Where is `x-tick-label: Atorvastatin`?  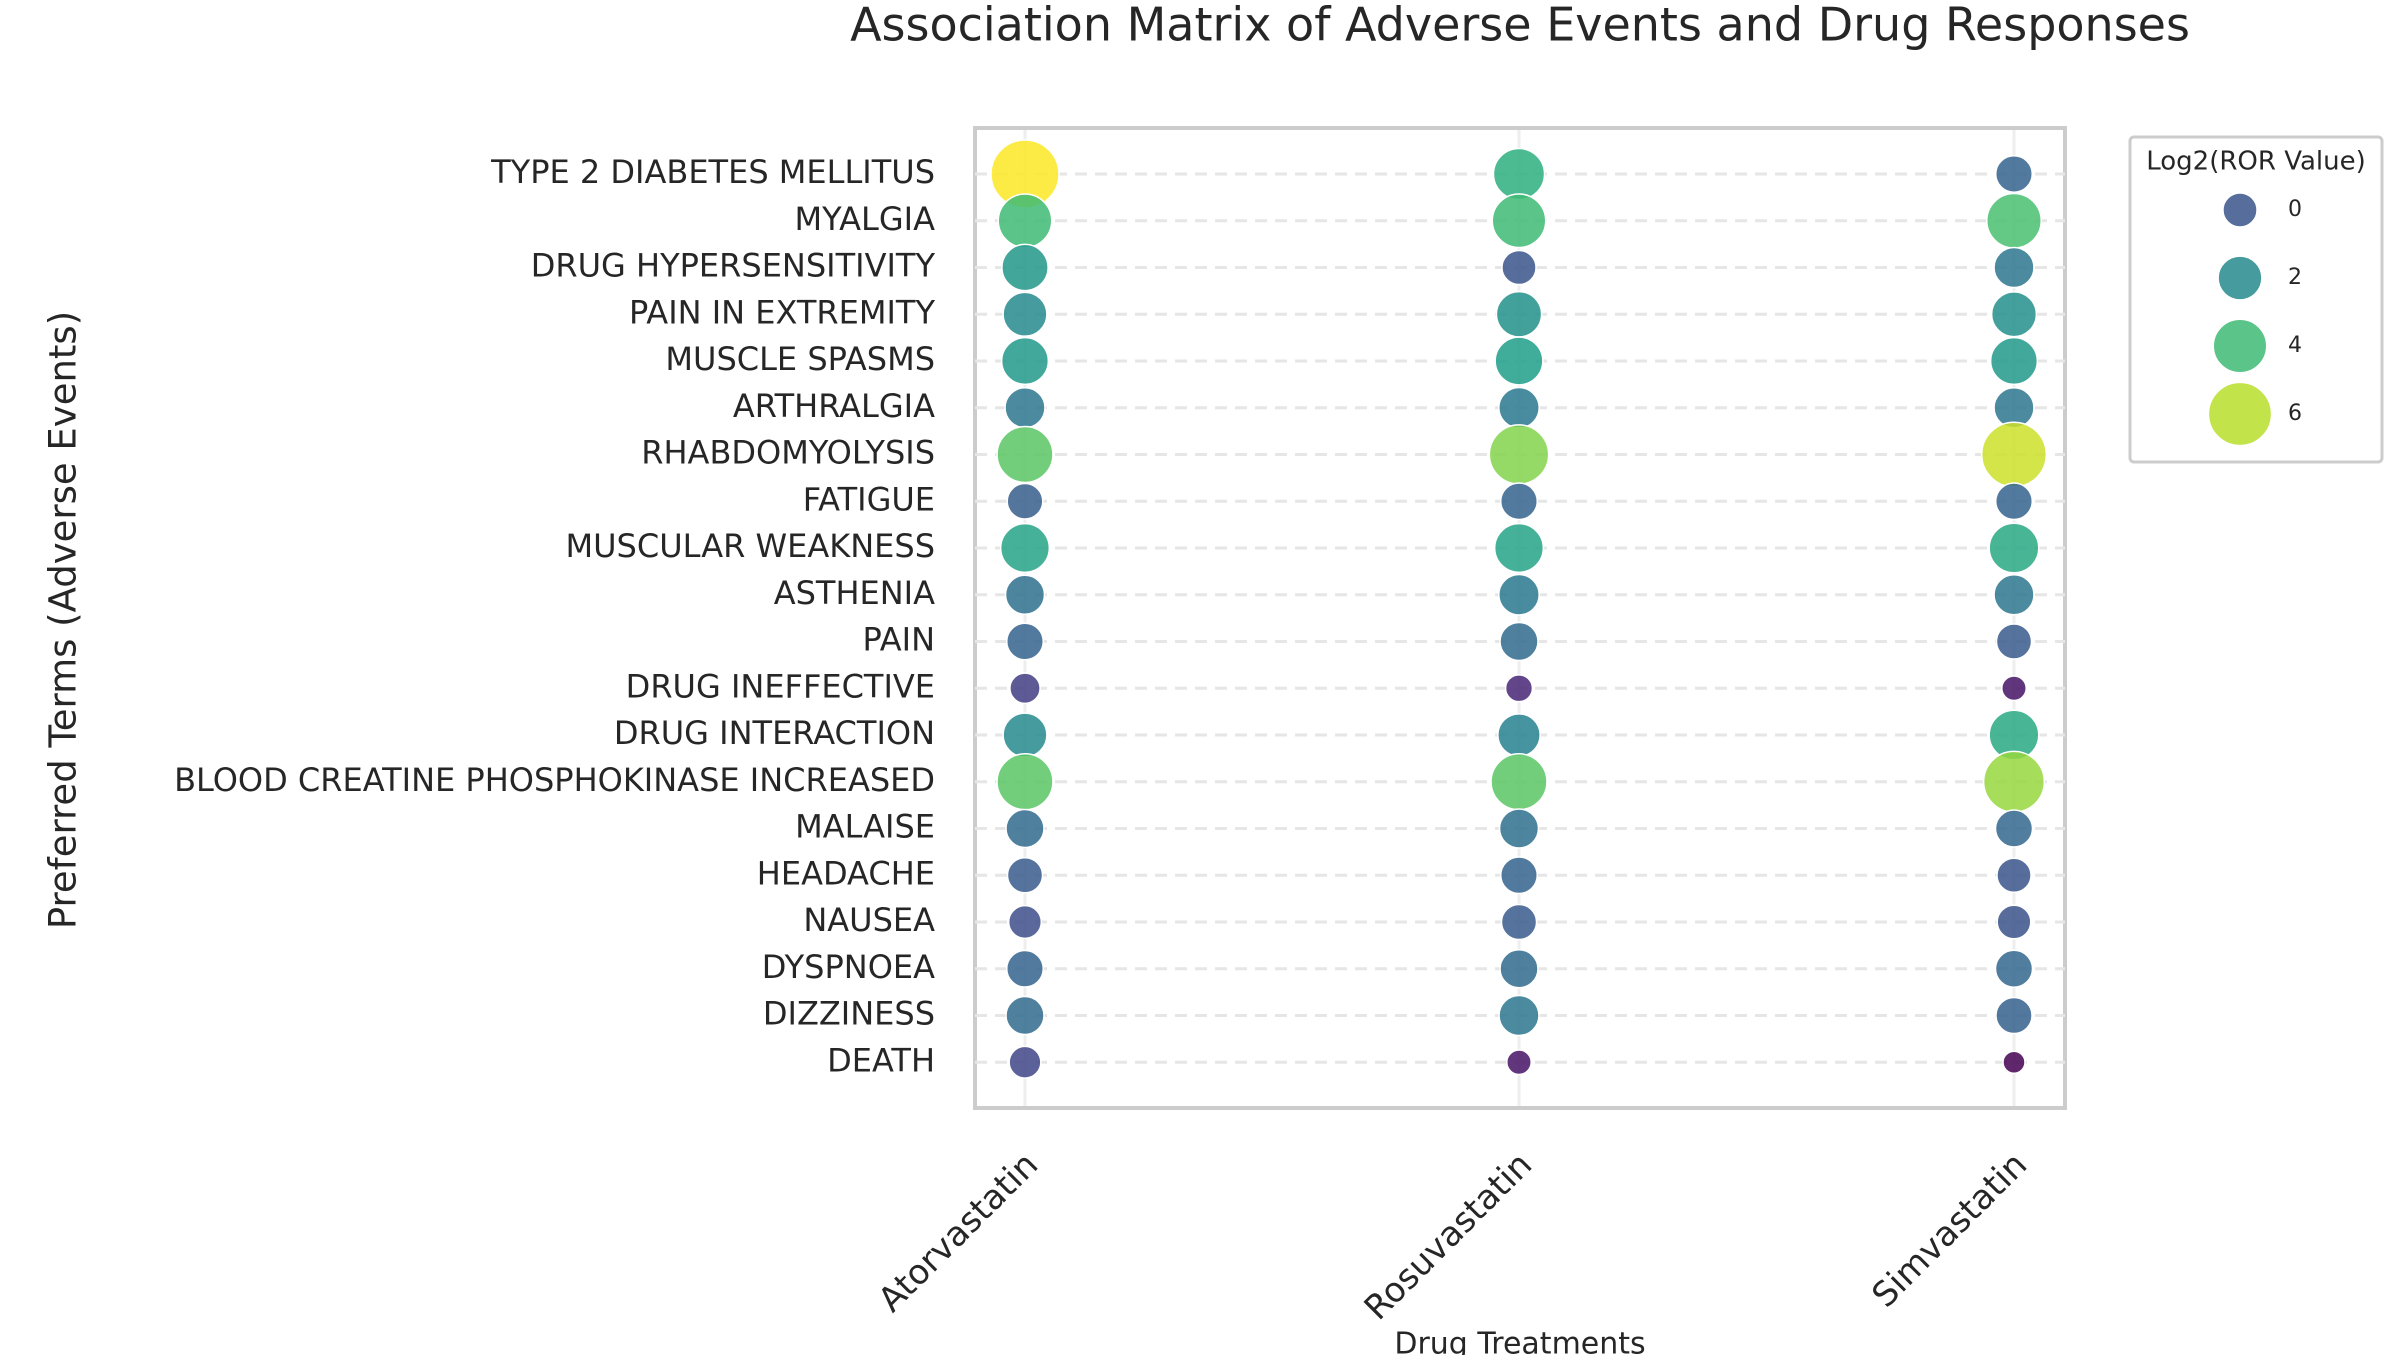 x-tick-label: Atorvastatin is located at coordinates (958, 1232).